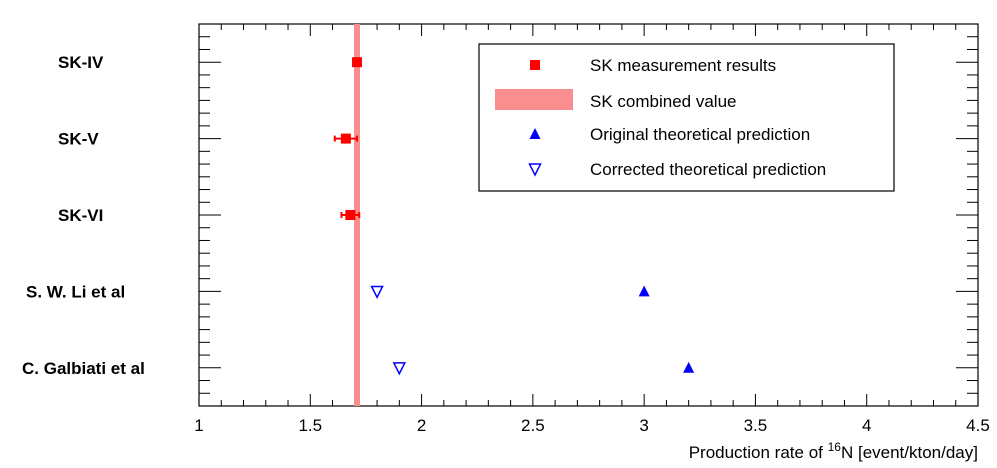 The width and height of the screenshot is (997, 468). What do you see at coordinates (81, 62) in the screenshot?
I see `category-label: SK-IV` at bounding box center [81, 62].